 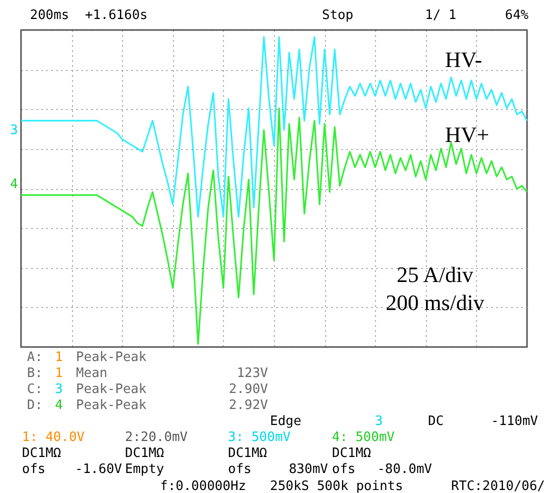 I want to click on text: 4: 500mV, so click(x=363, y=437).